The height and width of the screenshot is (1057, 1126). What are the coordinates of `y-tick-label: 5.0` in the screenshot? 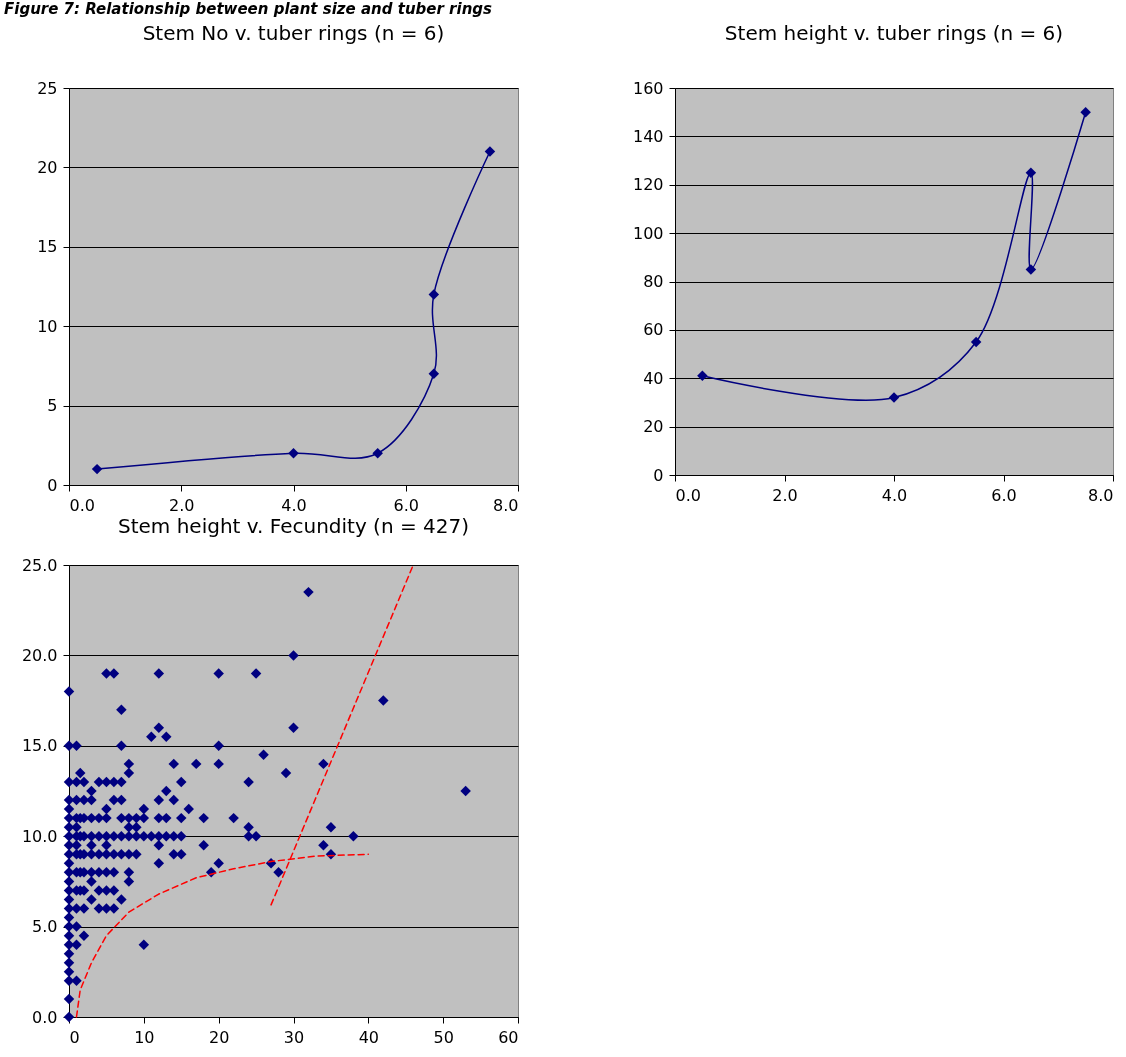 It's located at (45, 927).